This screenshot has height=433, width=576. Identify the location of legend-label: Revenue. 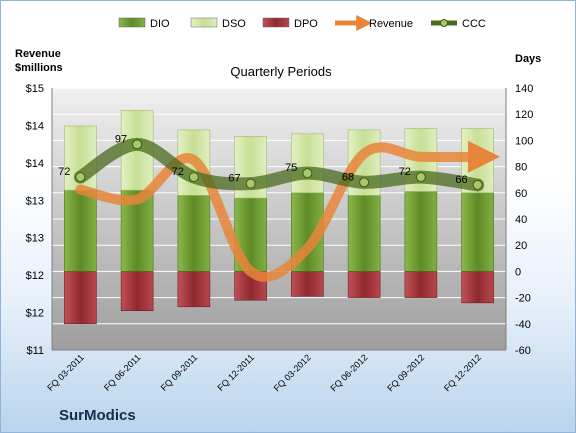
(391, 24).